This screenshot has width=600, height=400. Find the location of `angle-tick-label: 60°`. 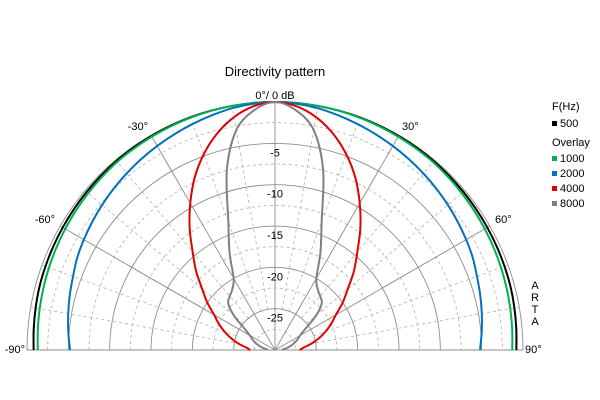

angle-tick-label: 60° is located at coordinates (503, 220).